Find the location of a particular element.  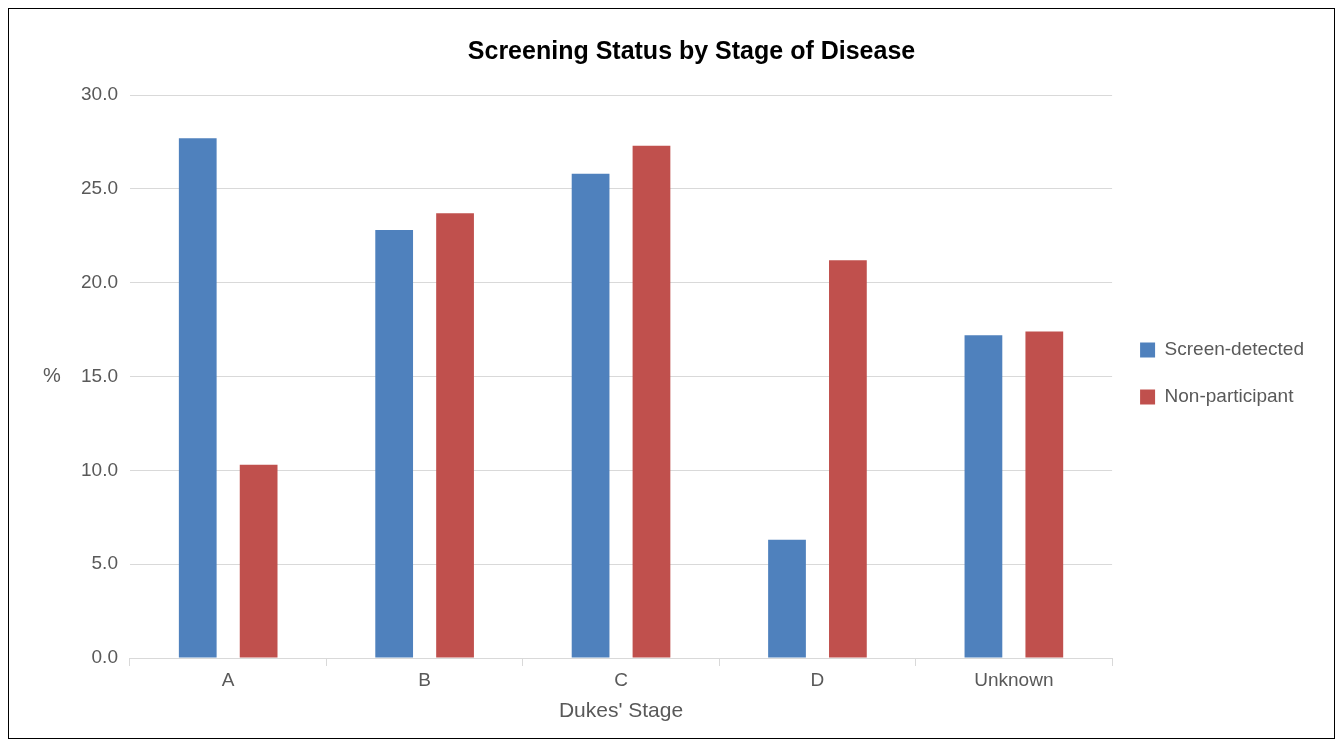

x-tick-label: D is located at coordinates (817, 679).